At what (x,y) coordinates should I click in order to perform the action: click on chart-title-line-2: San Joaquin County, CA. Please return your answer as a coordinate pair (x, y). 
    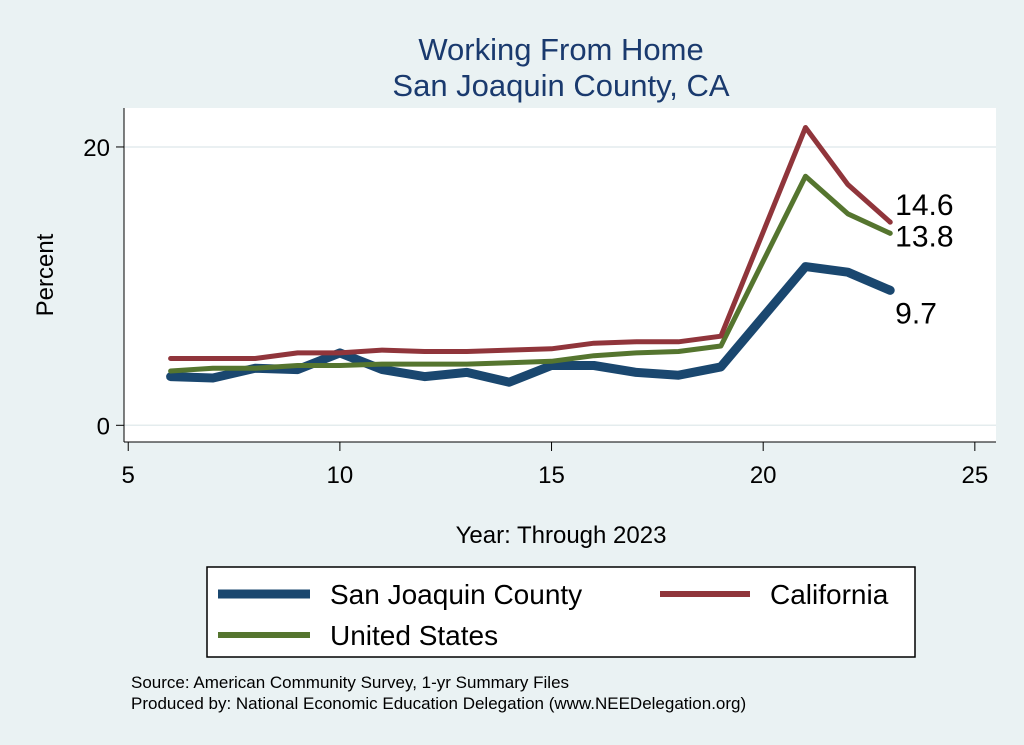
    Looking at the image, I should click on (561, 85).